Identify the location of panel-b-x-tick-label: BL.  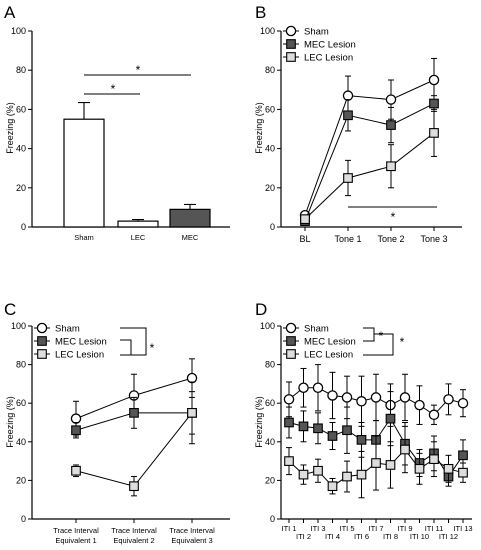
(304, 239).